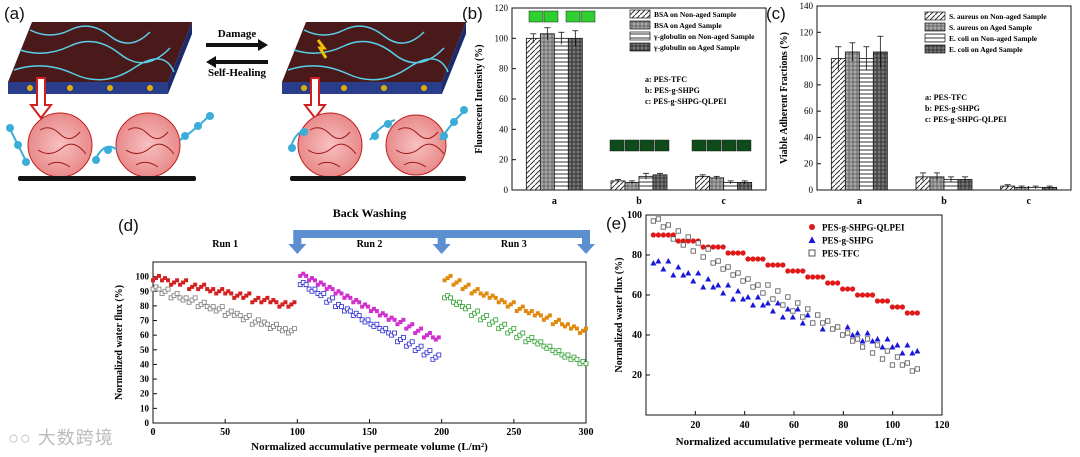 The width and height of the screenshot is (1080, 457). Describe the element at coordinates (504, 69) in the screenshot. I see `y-tick-label: 80` at that location.